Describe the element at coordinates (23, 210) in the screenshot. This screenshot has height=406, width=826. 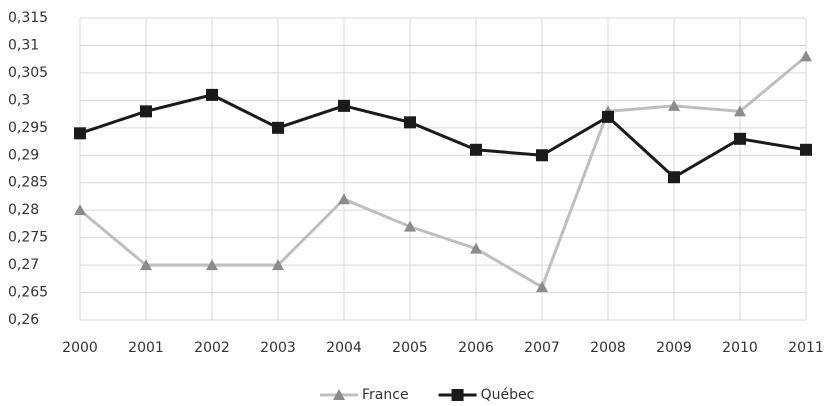
I see `y-tick-label: 0,28` at that location.